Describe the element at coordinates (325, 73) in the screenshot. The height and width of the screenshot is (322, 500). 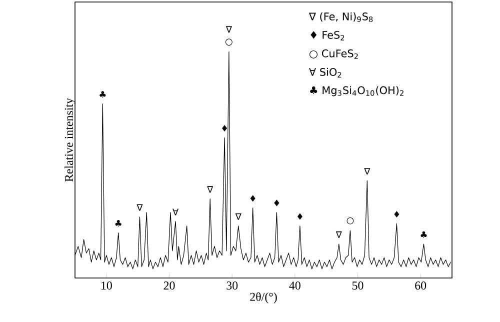
I see `annotation: ∀ SiO$_{2}$` at that location.